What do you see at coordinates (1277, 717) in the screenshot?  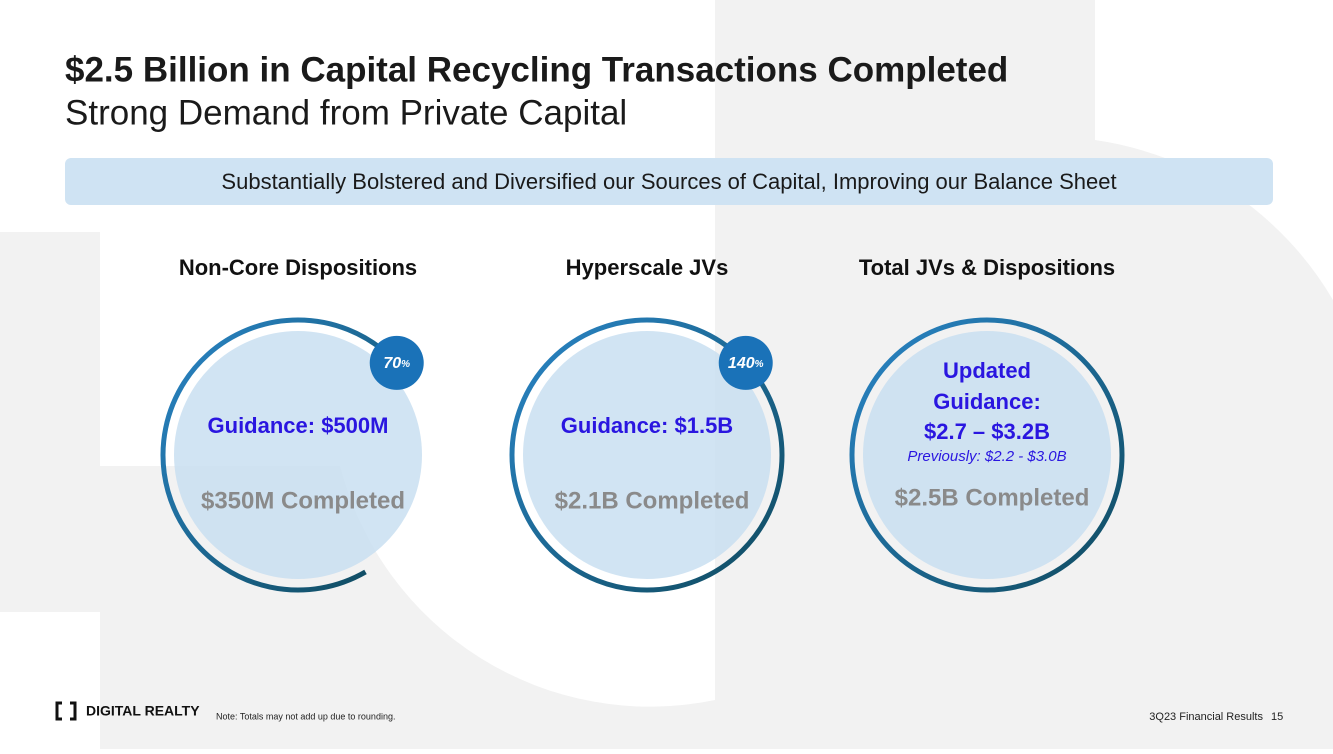 I see `footer-page: 15` at bounding box center [1277, 717].